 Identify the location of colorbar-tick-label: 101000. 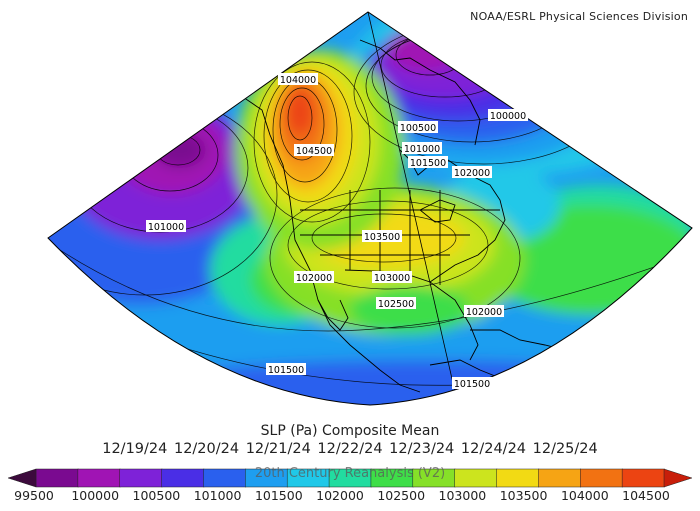
(217, 495).